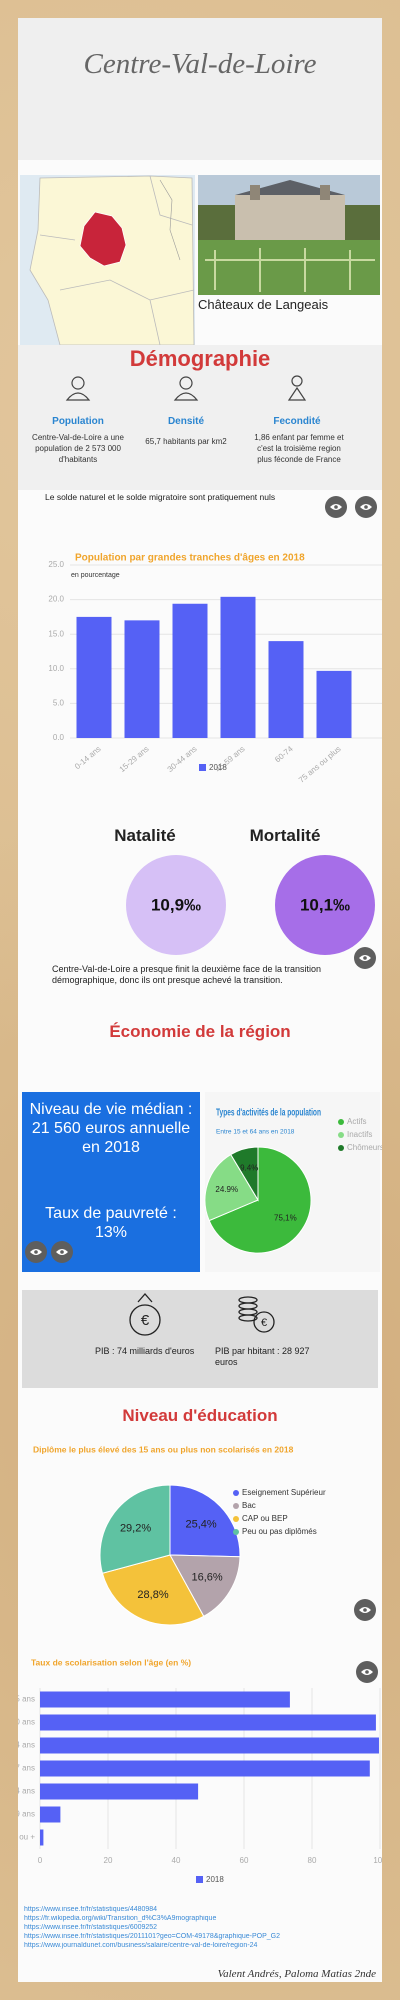 Image resolution: width=400 pixels, height=2000 pixels. Describe the element at coordinates (200, 89) in the screenshot. I see `title-band` at that location.